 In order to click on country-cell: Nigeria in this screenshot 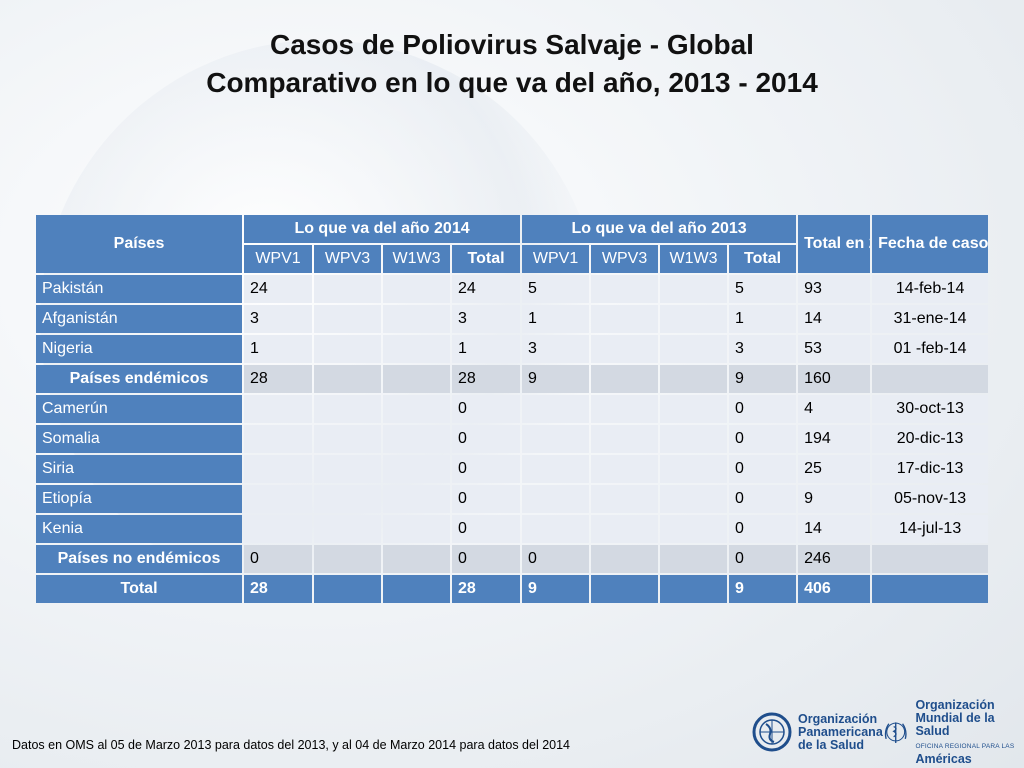, I will do `click(139, 349)`.